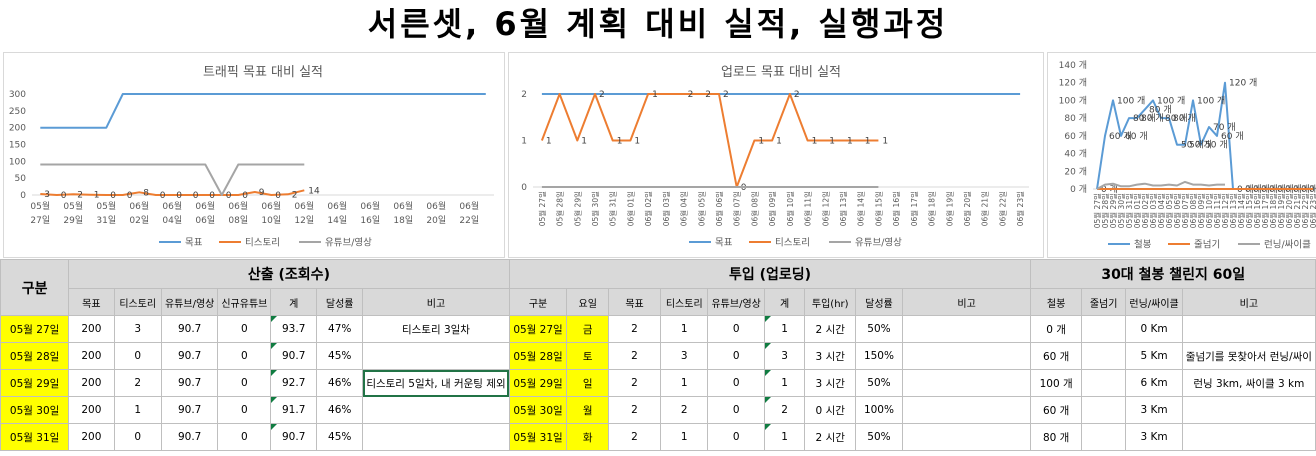 This screenshot has width=1316, height=456. What do you see at coordinates (436, 329) in the screenshot?
I see `note-cell: 티스토리 3일차` at bounding box center [436, 329].